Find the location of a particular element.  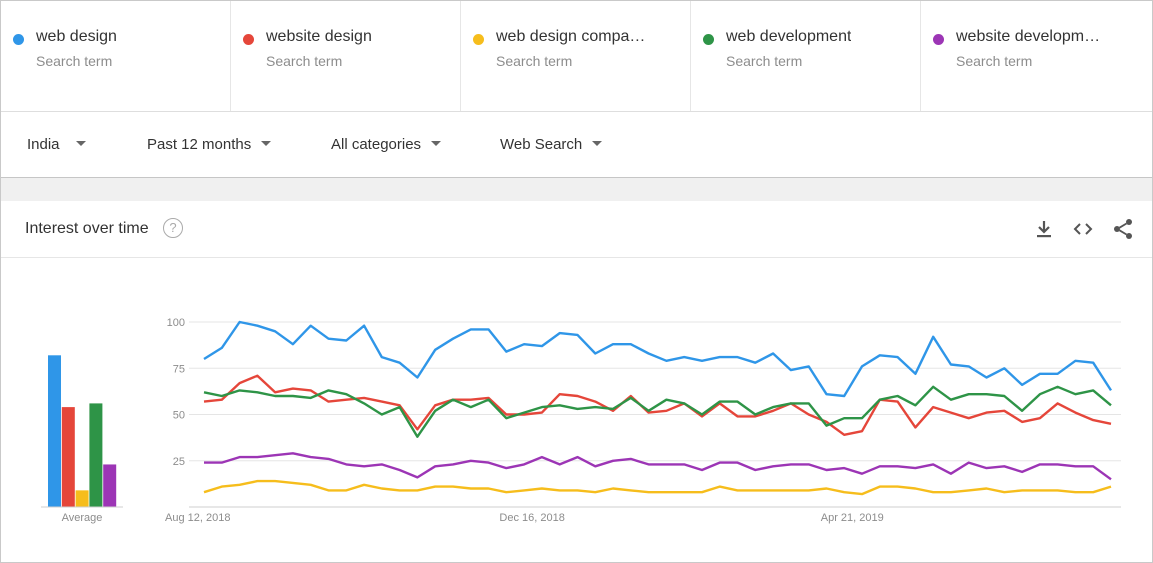

time-range-dropdown: Past 12 months is located at coordinates (209, 144).